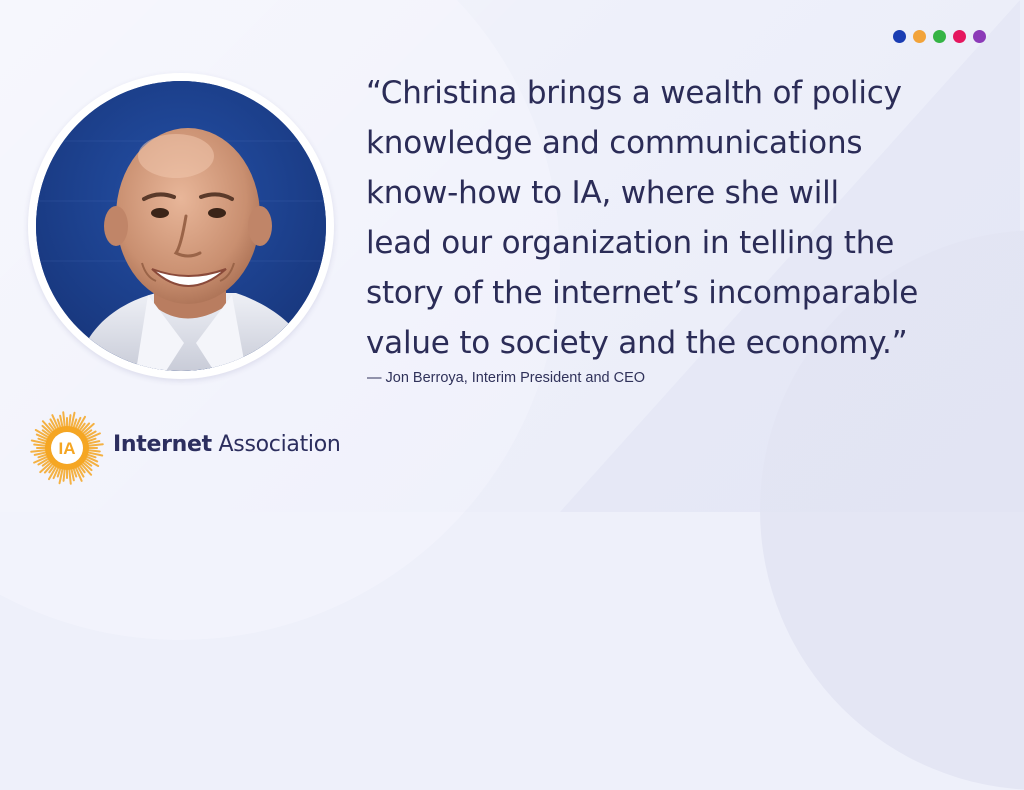 Image resolution: width=1024 pixels, height=790 pixels. I want to click on dot-blue, so click(899, 36).